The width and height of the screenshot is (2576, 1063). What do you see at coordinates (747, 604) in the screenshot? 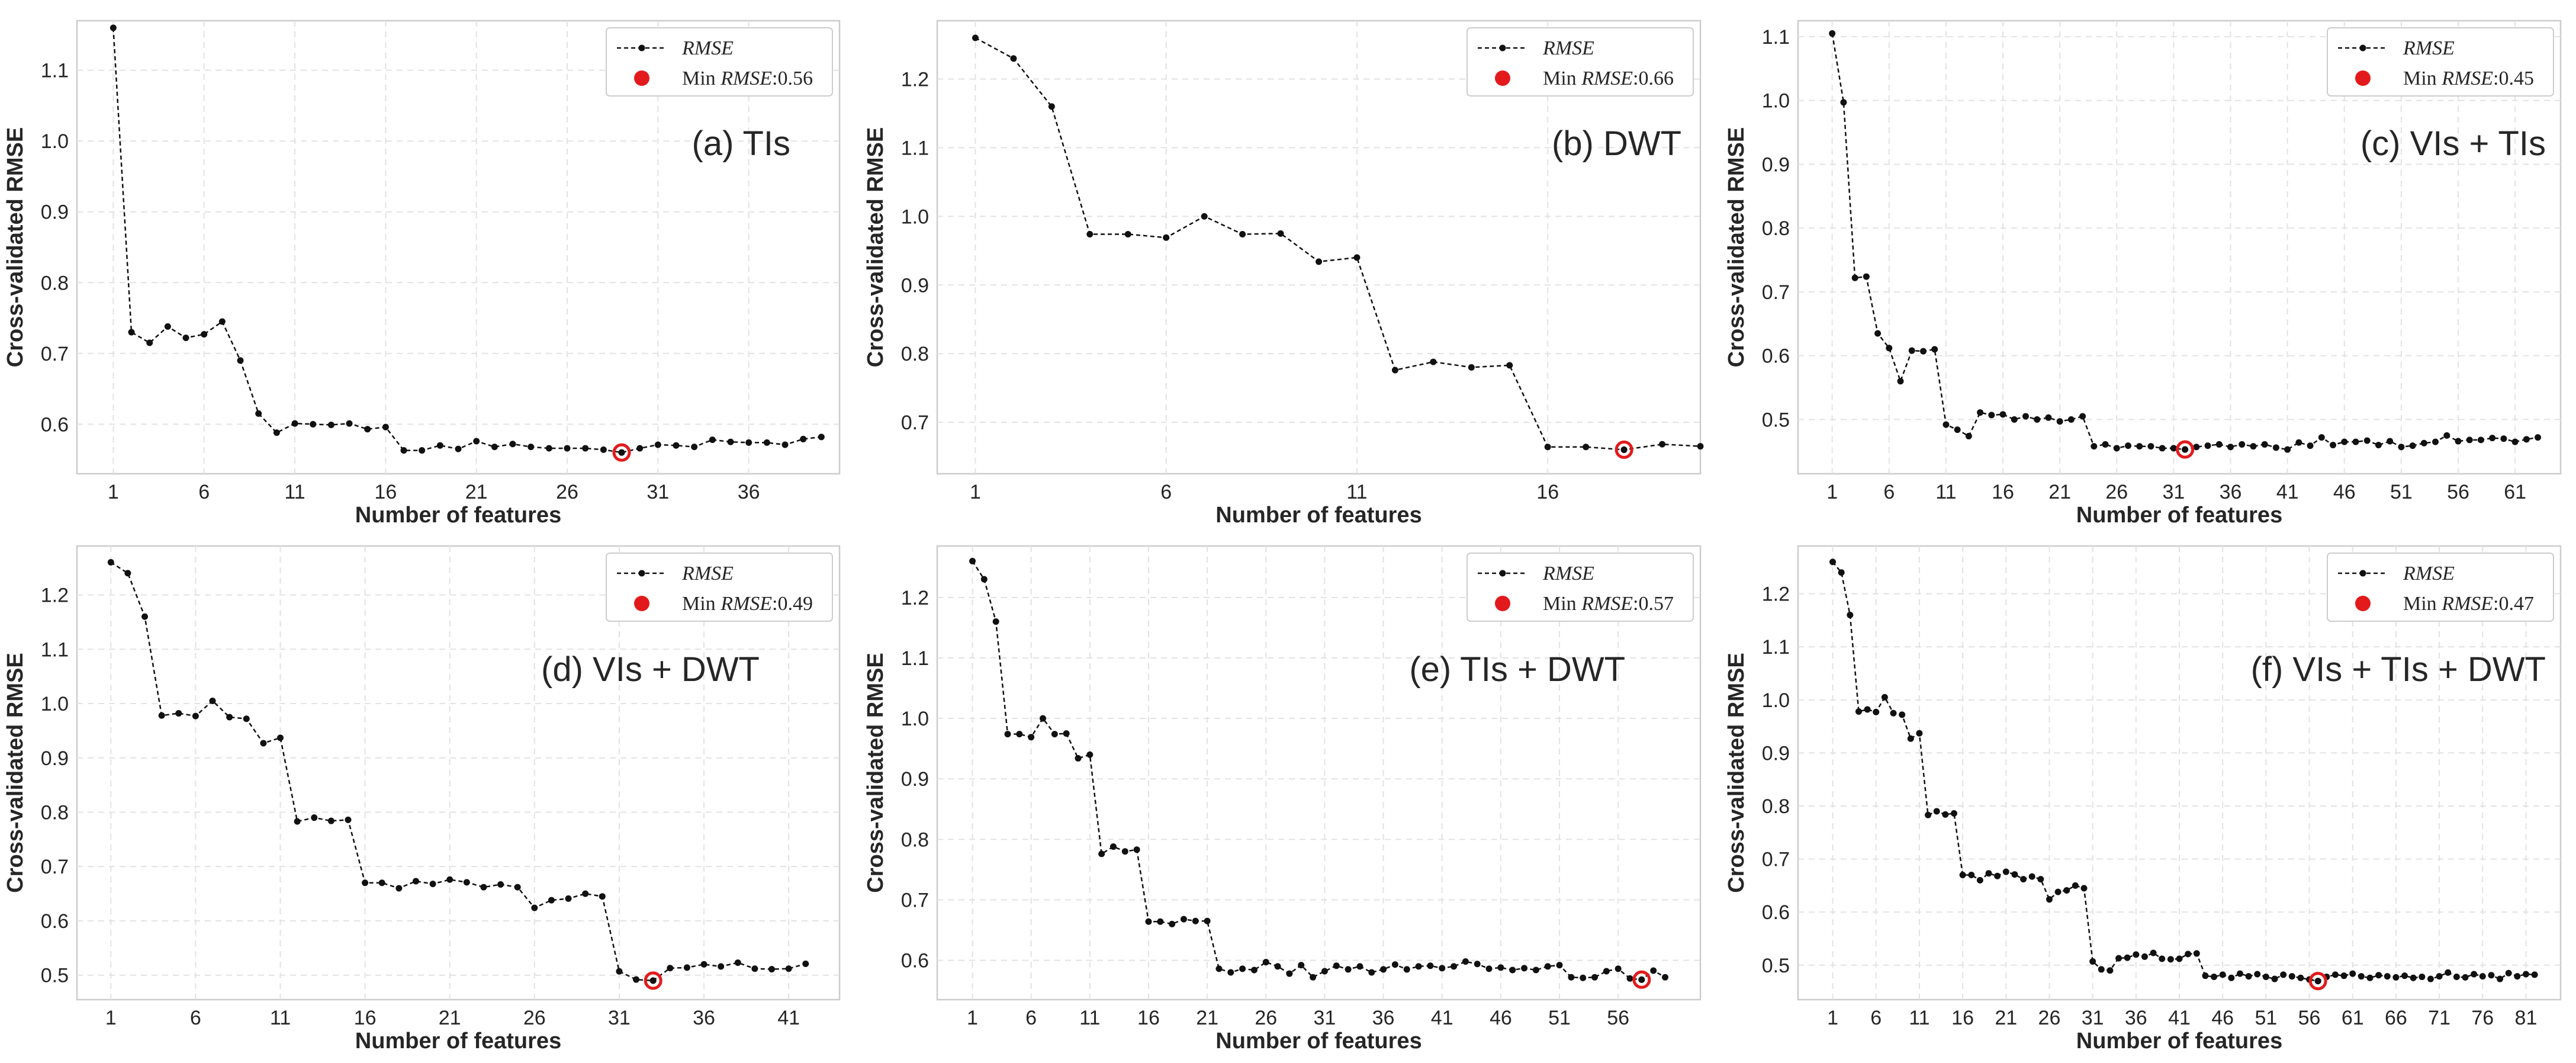
I see `legend-min-label: Min RMSE:0.49` at bounding box center [747, 604].